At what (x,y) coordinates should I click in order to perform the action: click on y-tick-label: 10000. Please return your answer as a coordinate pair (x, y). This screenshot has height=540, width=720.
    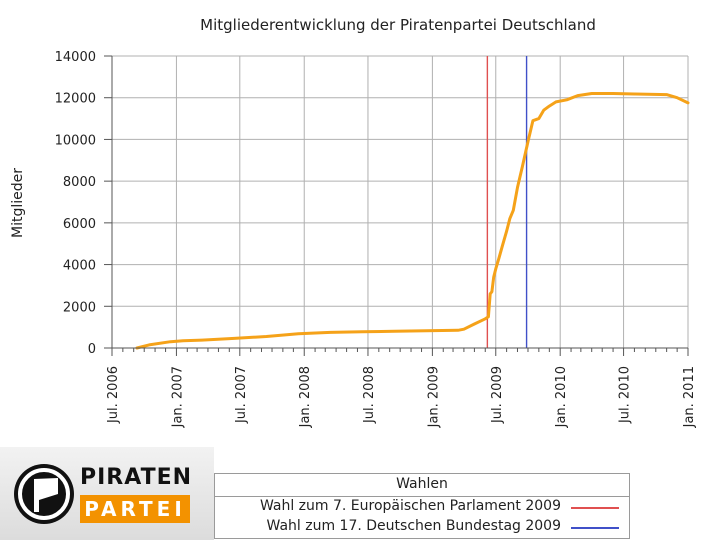
    Looking at the image, I should click on (75, 140).